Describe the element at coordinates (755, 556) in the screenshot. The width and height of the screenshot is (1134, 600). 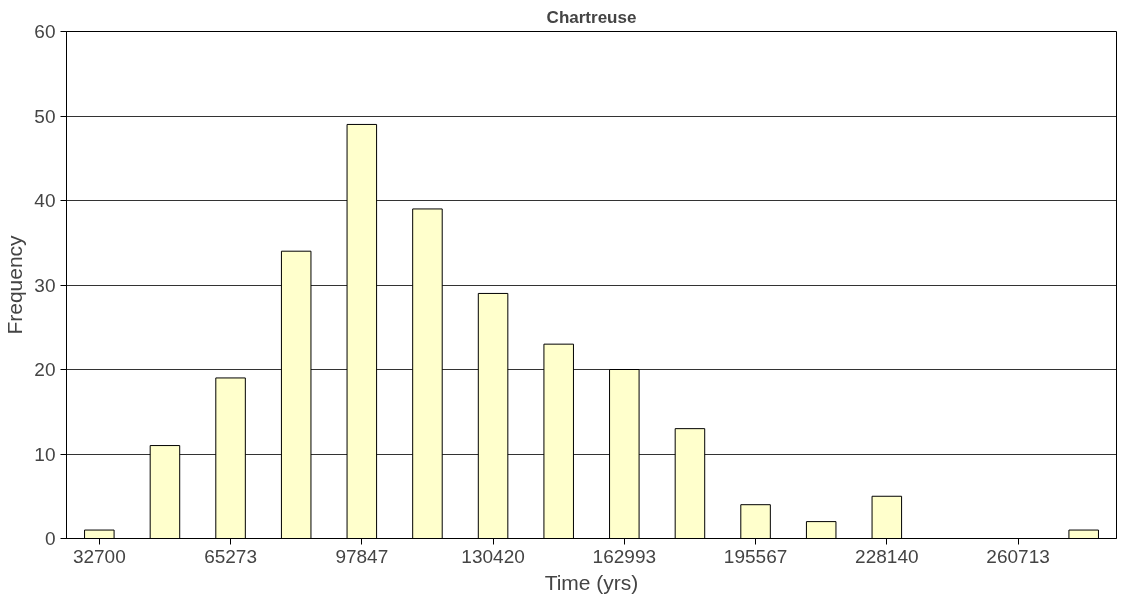
I see `x-tick-label: 195567` at that location.